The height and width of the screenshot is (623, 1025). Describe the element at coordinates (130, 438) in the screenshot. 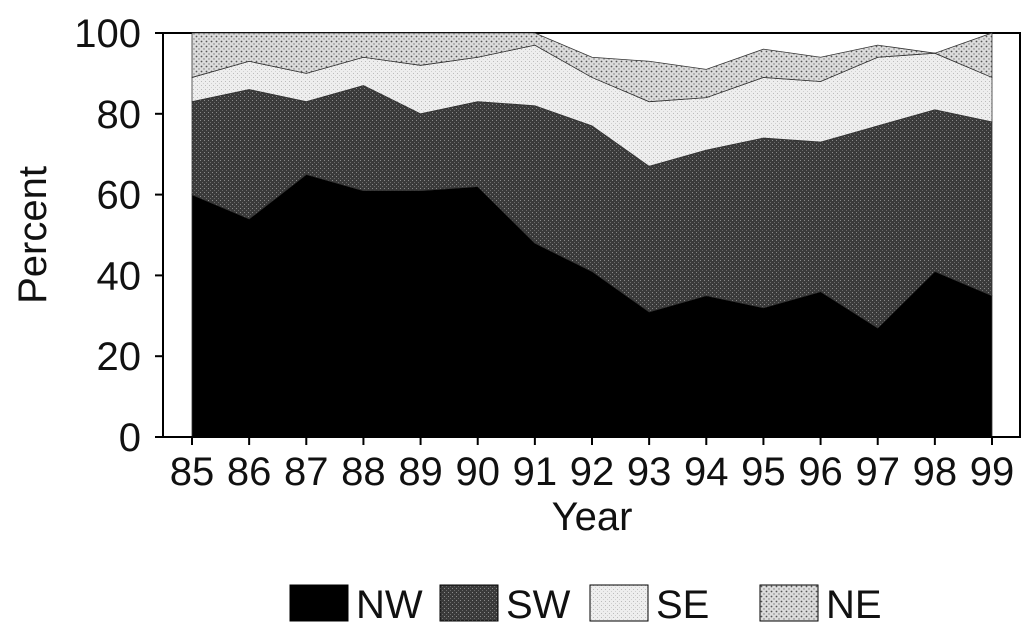

I see `y-tick-label: 0` at that location.